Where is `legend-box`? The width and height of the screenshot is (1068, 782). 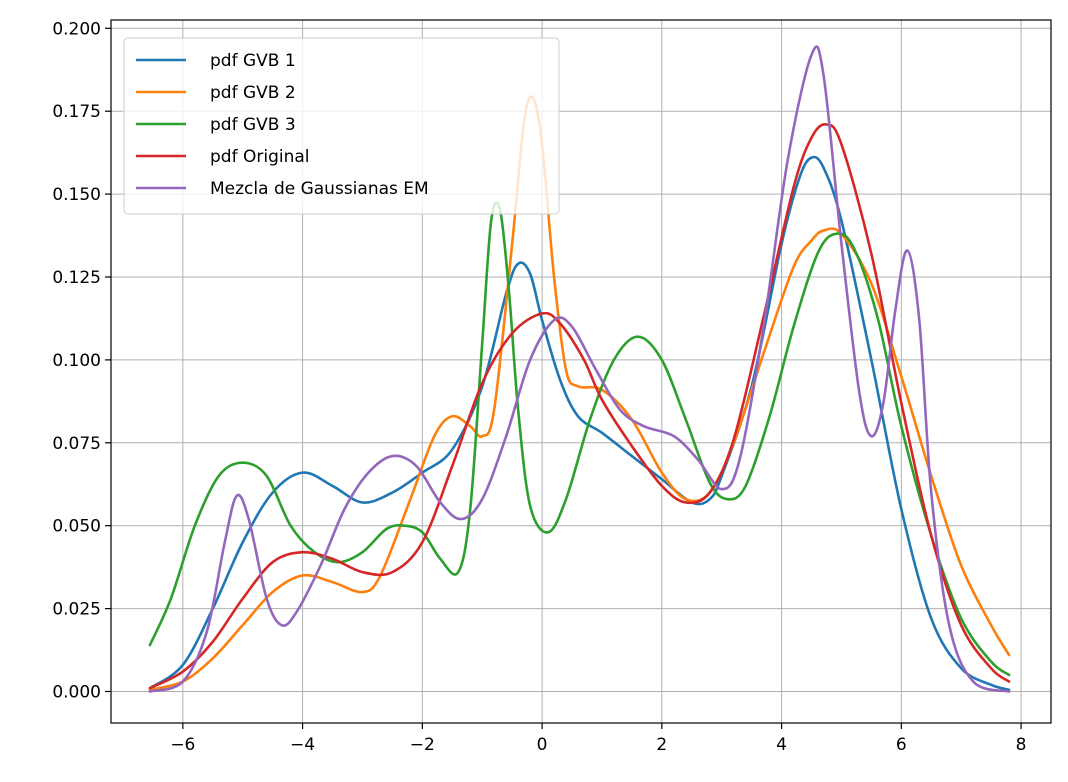 legend-box is located at coordinates (341, 126).